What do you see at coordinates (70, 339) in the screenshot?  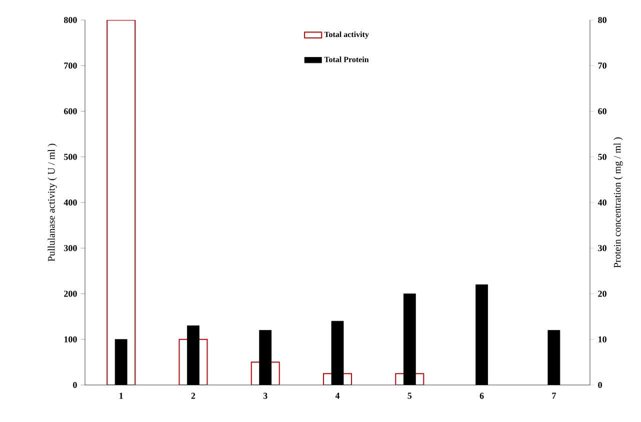 I see `y-tick-label: 100` at bounding box center [70, 339].